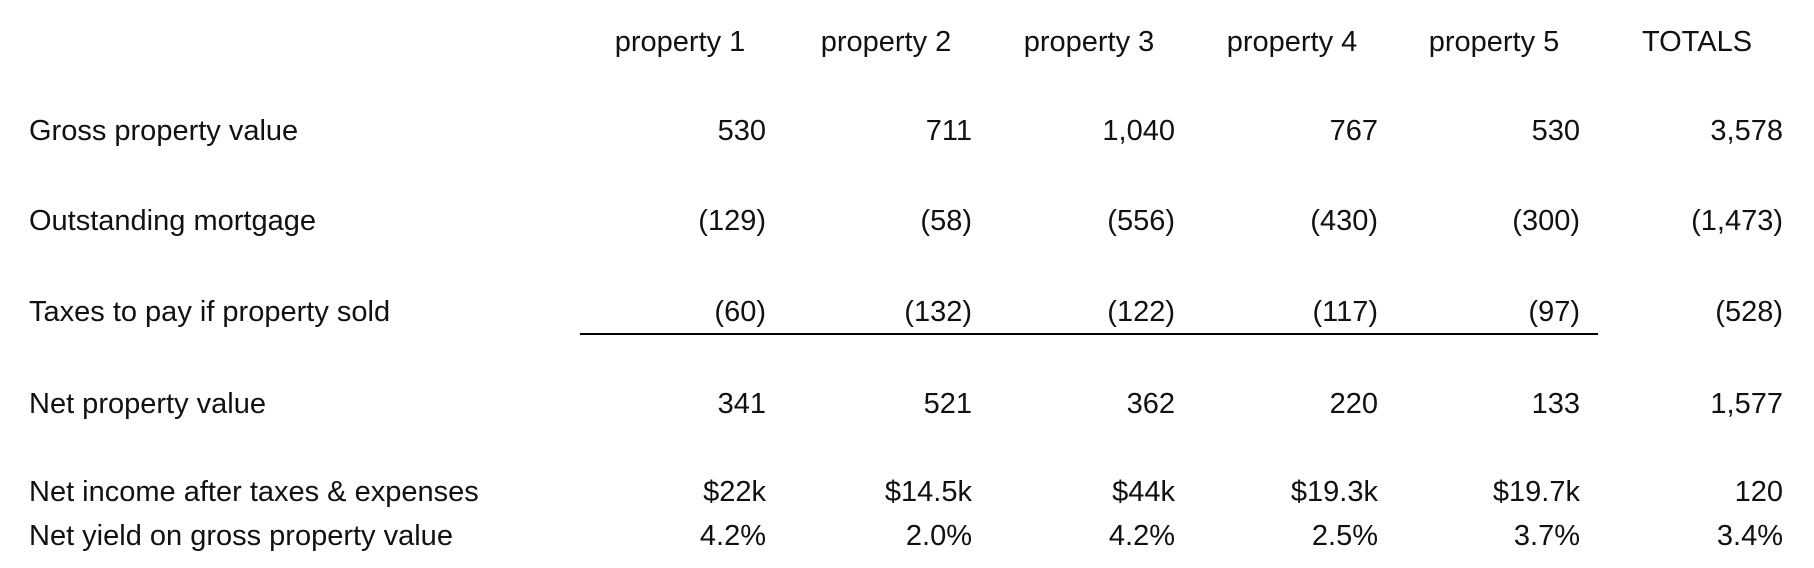 The height and width of the screenshot is (568, 1814). What do you see at coordinates (1344, 536) in the screenshot?
I see `cell: 2.5%` at bounding box center [1344, 536].